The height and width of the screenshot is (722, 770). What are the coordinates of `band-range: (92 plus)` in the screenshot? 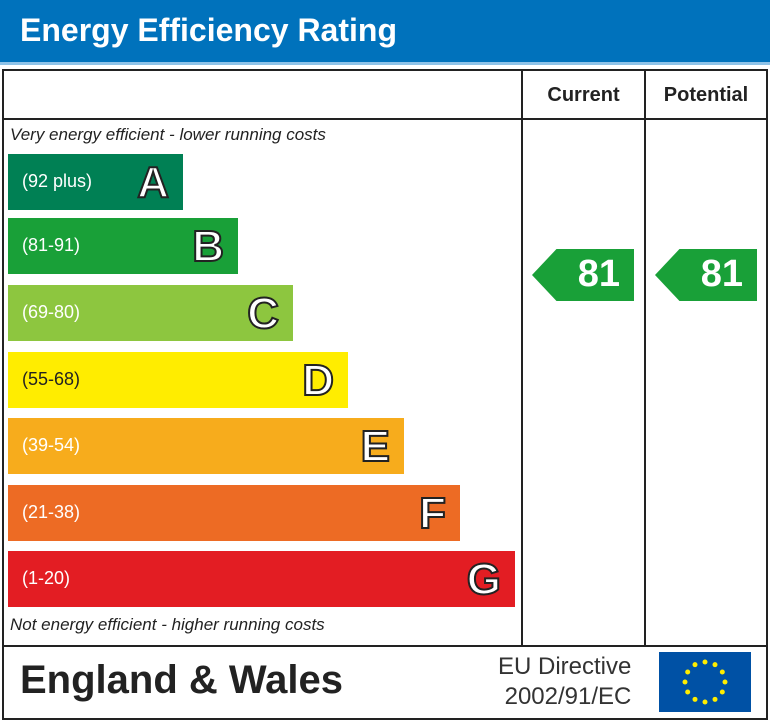 It's located at (57, 181).